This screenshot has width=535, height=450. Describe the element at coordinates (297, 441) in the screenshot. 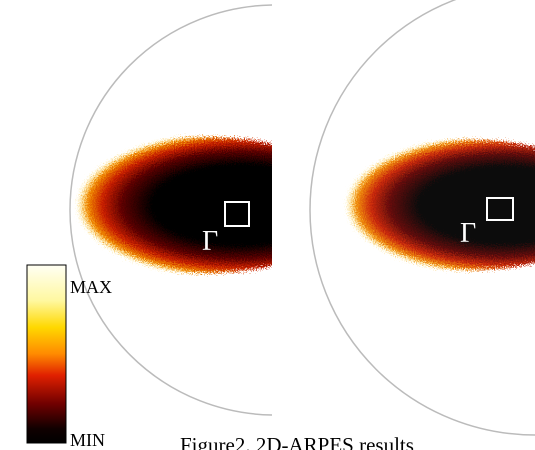

I see `caption: Figure2. 2D-ARPES results` at that location.